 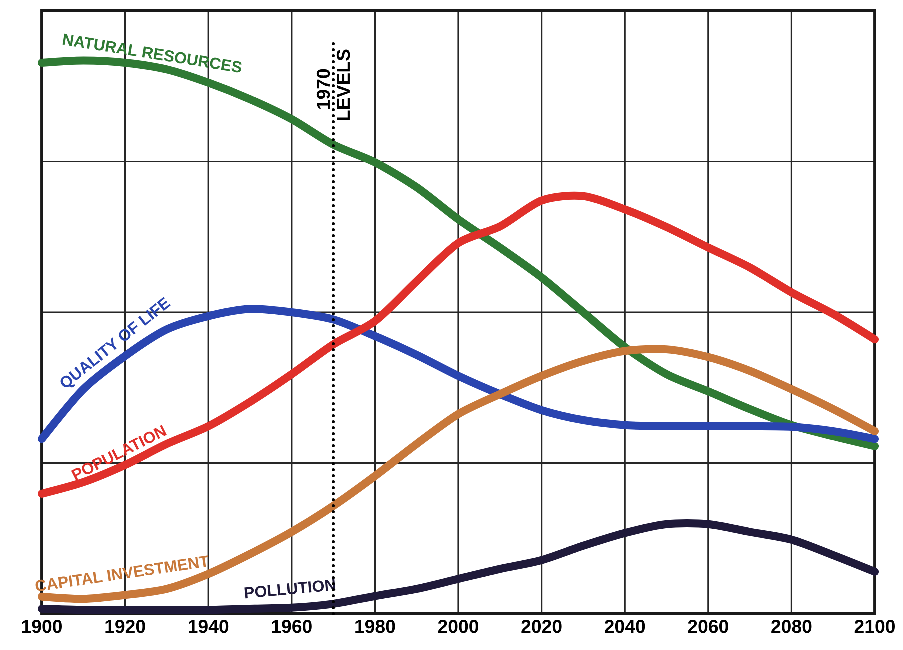 What do you see at coordinates (290, 589) in the screenshot?
I see `text: POLLUTION` at bounding box center [290, 589].